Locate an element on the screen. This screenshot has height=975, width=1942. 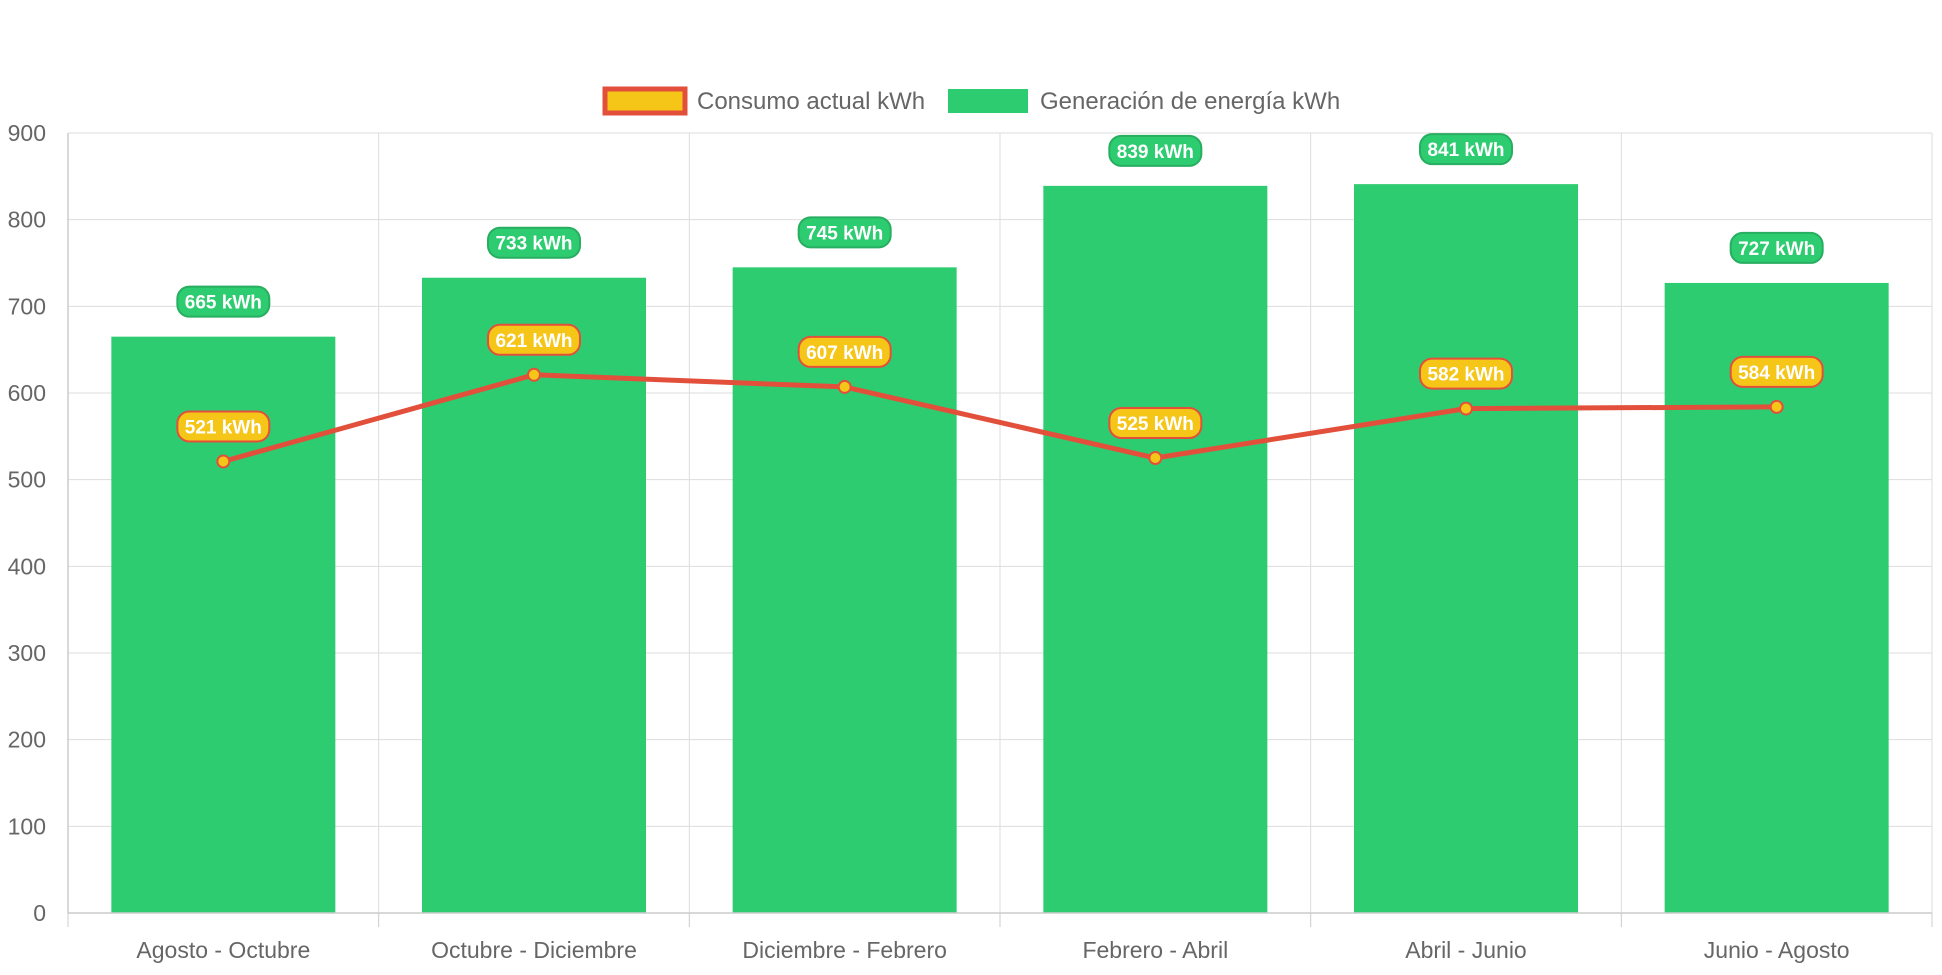
bar-data-label: 839 kWh is located at coordinates (1155, 150).